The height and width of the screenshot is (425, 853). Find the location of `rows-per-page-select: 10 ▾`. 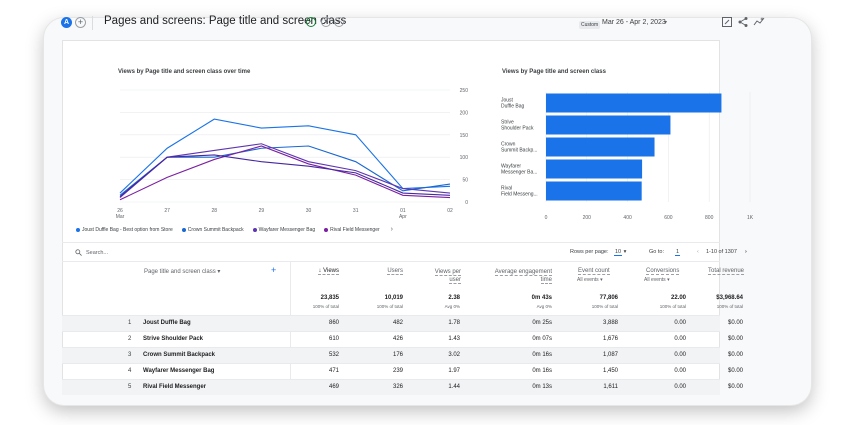

rows-per-page-select: 10 ▾ is located at coordinates (620, 252).